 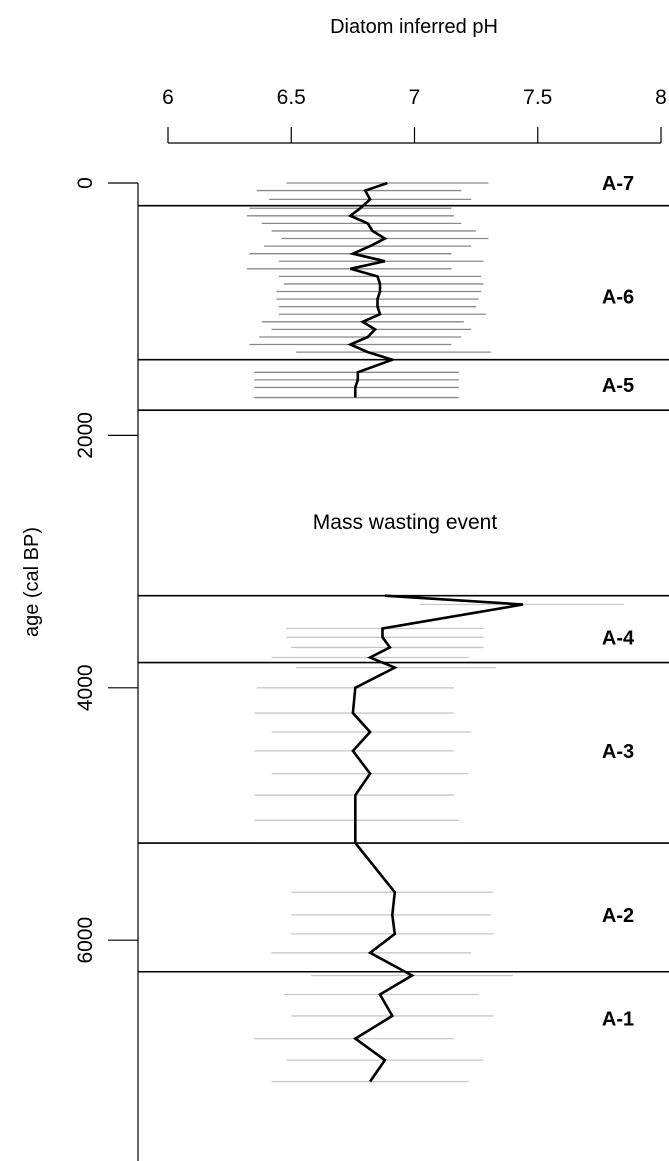 I want to click on x-tick-label: 6.5, so click(x=291, y=97).